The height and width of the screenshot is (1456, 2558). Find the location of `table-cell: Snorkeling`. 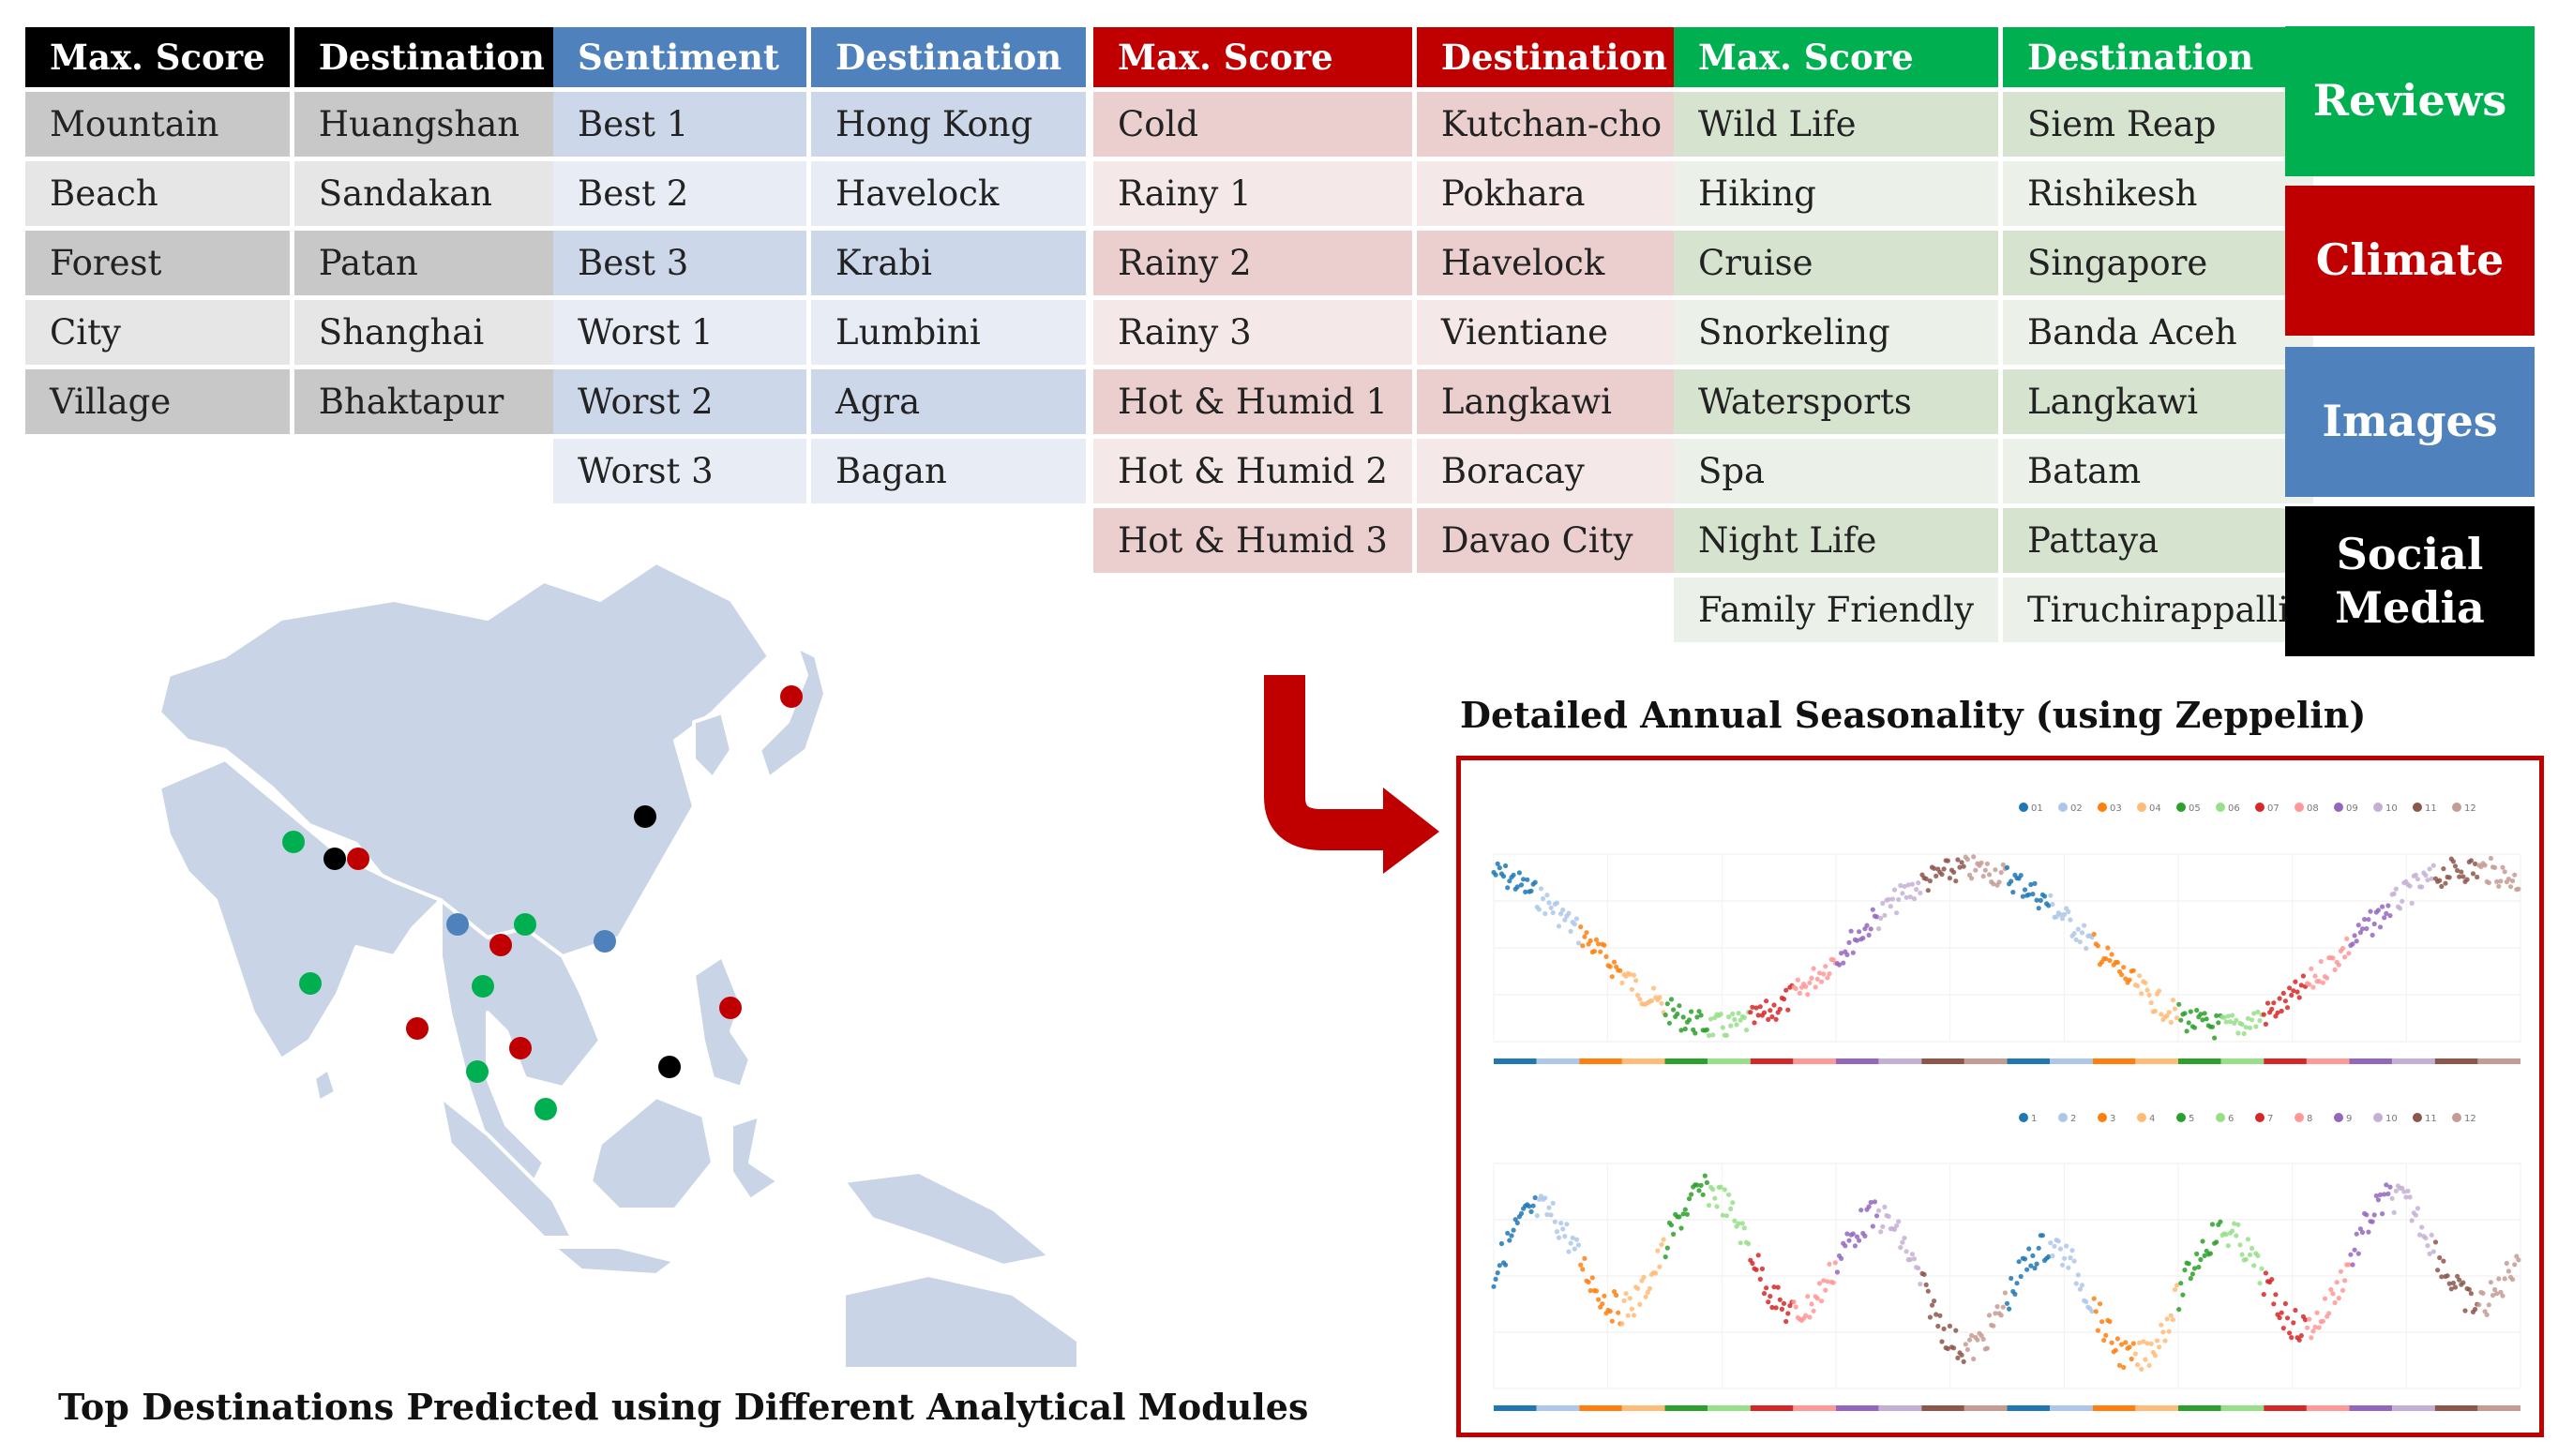

table-cell: Snorkeling is located at coordinates (1836, 332).